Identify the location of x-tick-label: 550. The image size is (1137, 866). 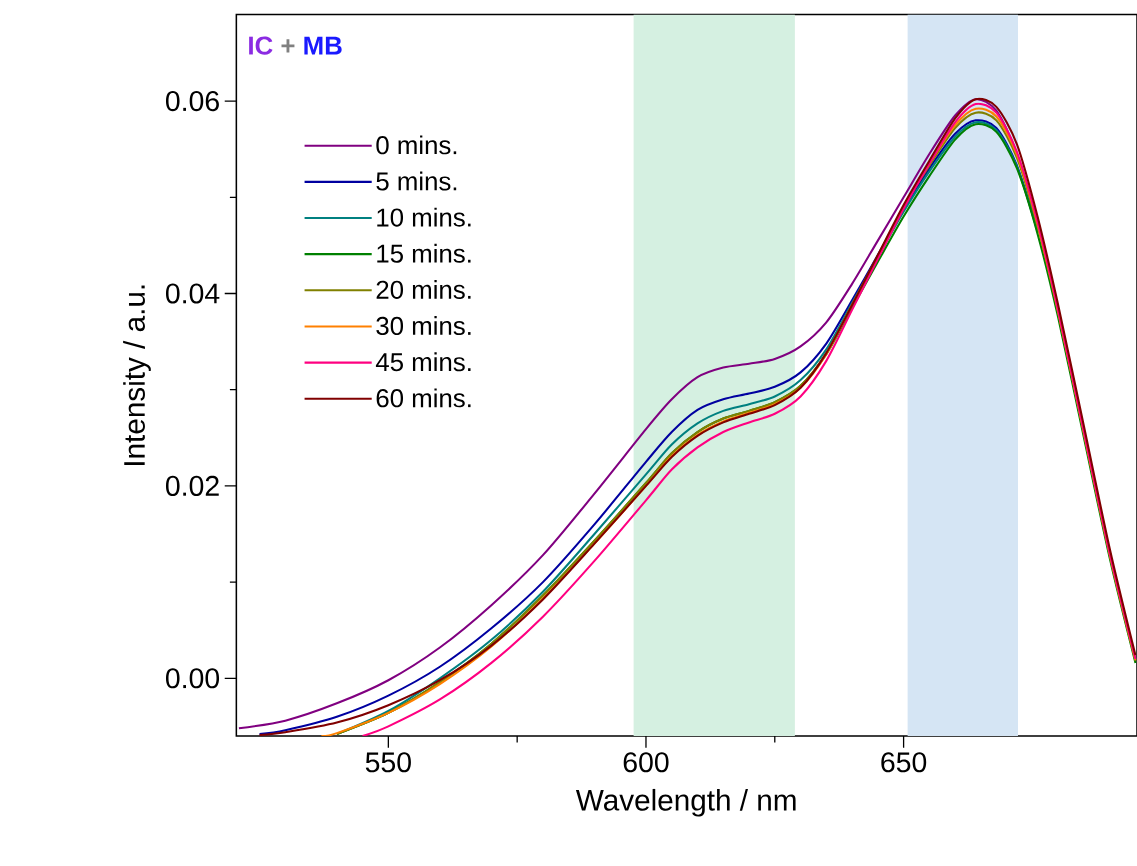
(388, 762).